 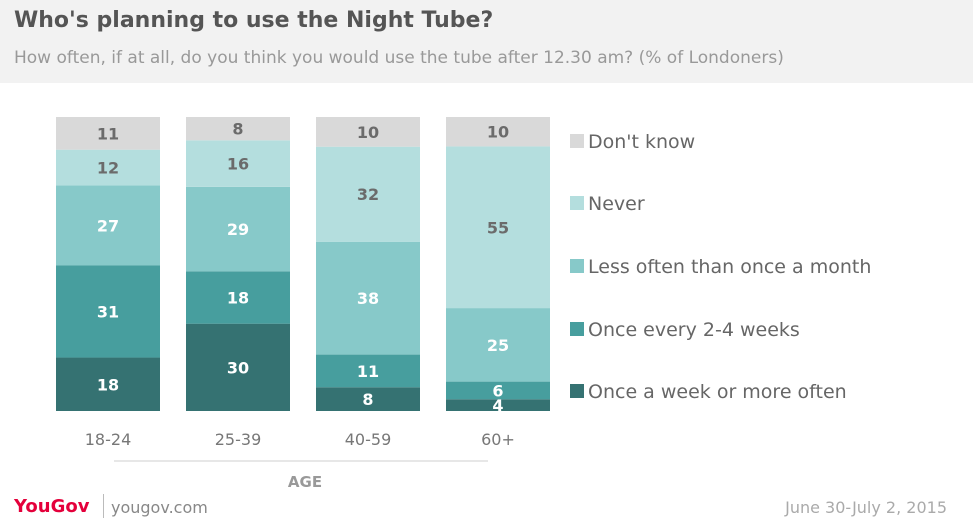 I want to click on x-tick-label: 40-59, so click(x=368, y=439).